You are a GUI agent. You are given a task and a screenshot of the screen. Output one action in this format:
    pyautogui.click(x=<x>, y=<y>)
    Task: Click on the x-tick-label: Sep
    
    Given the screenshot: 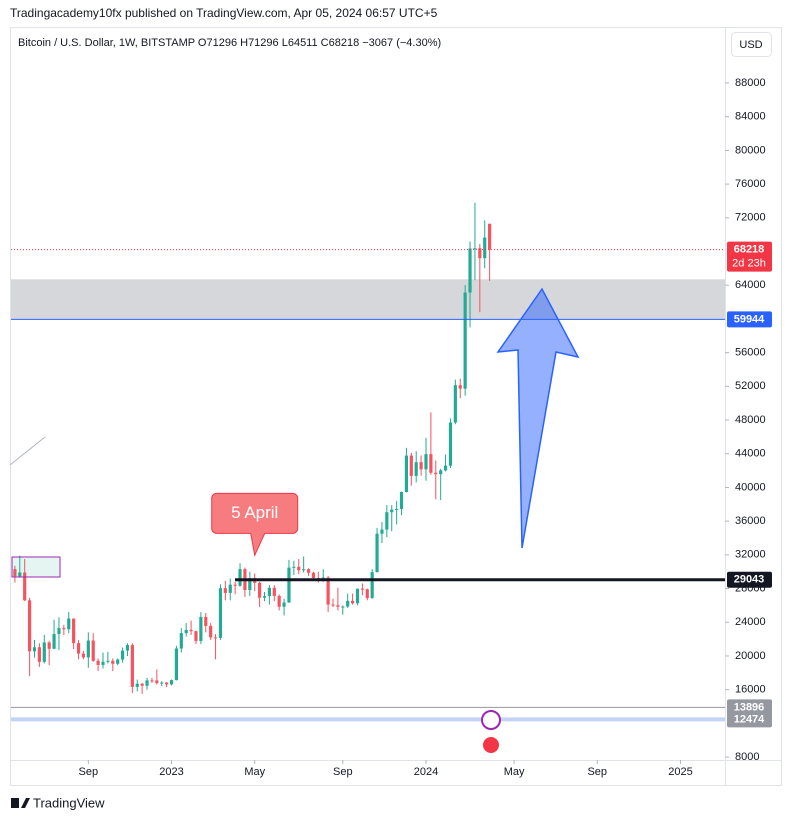 What is the action you would take?
    pyautogui.click(x=89, y=772)
    